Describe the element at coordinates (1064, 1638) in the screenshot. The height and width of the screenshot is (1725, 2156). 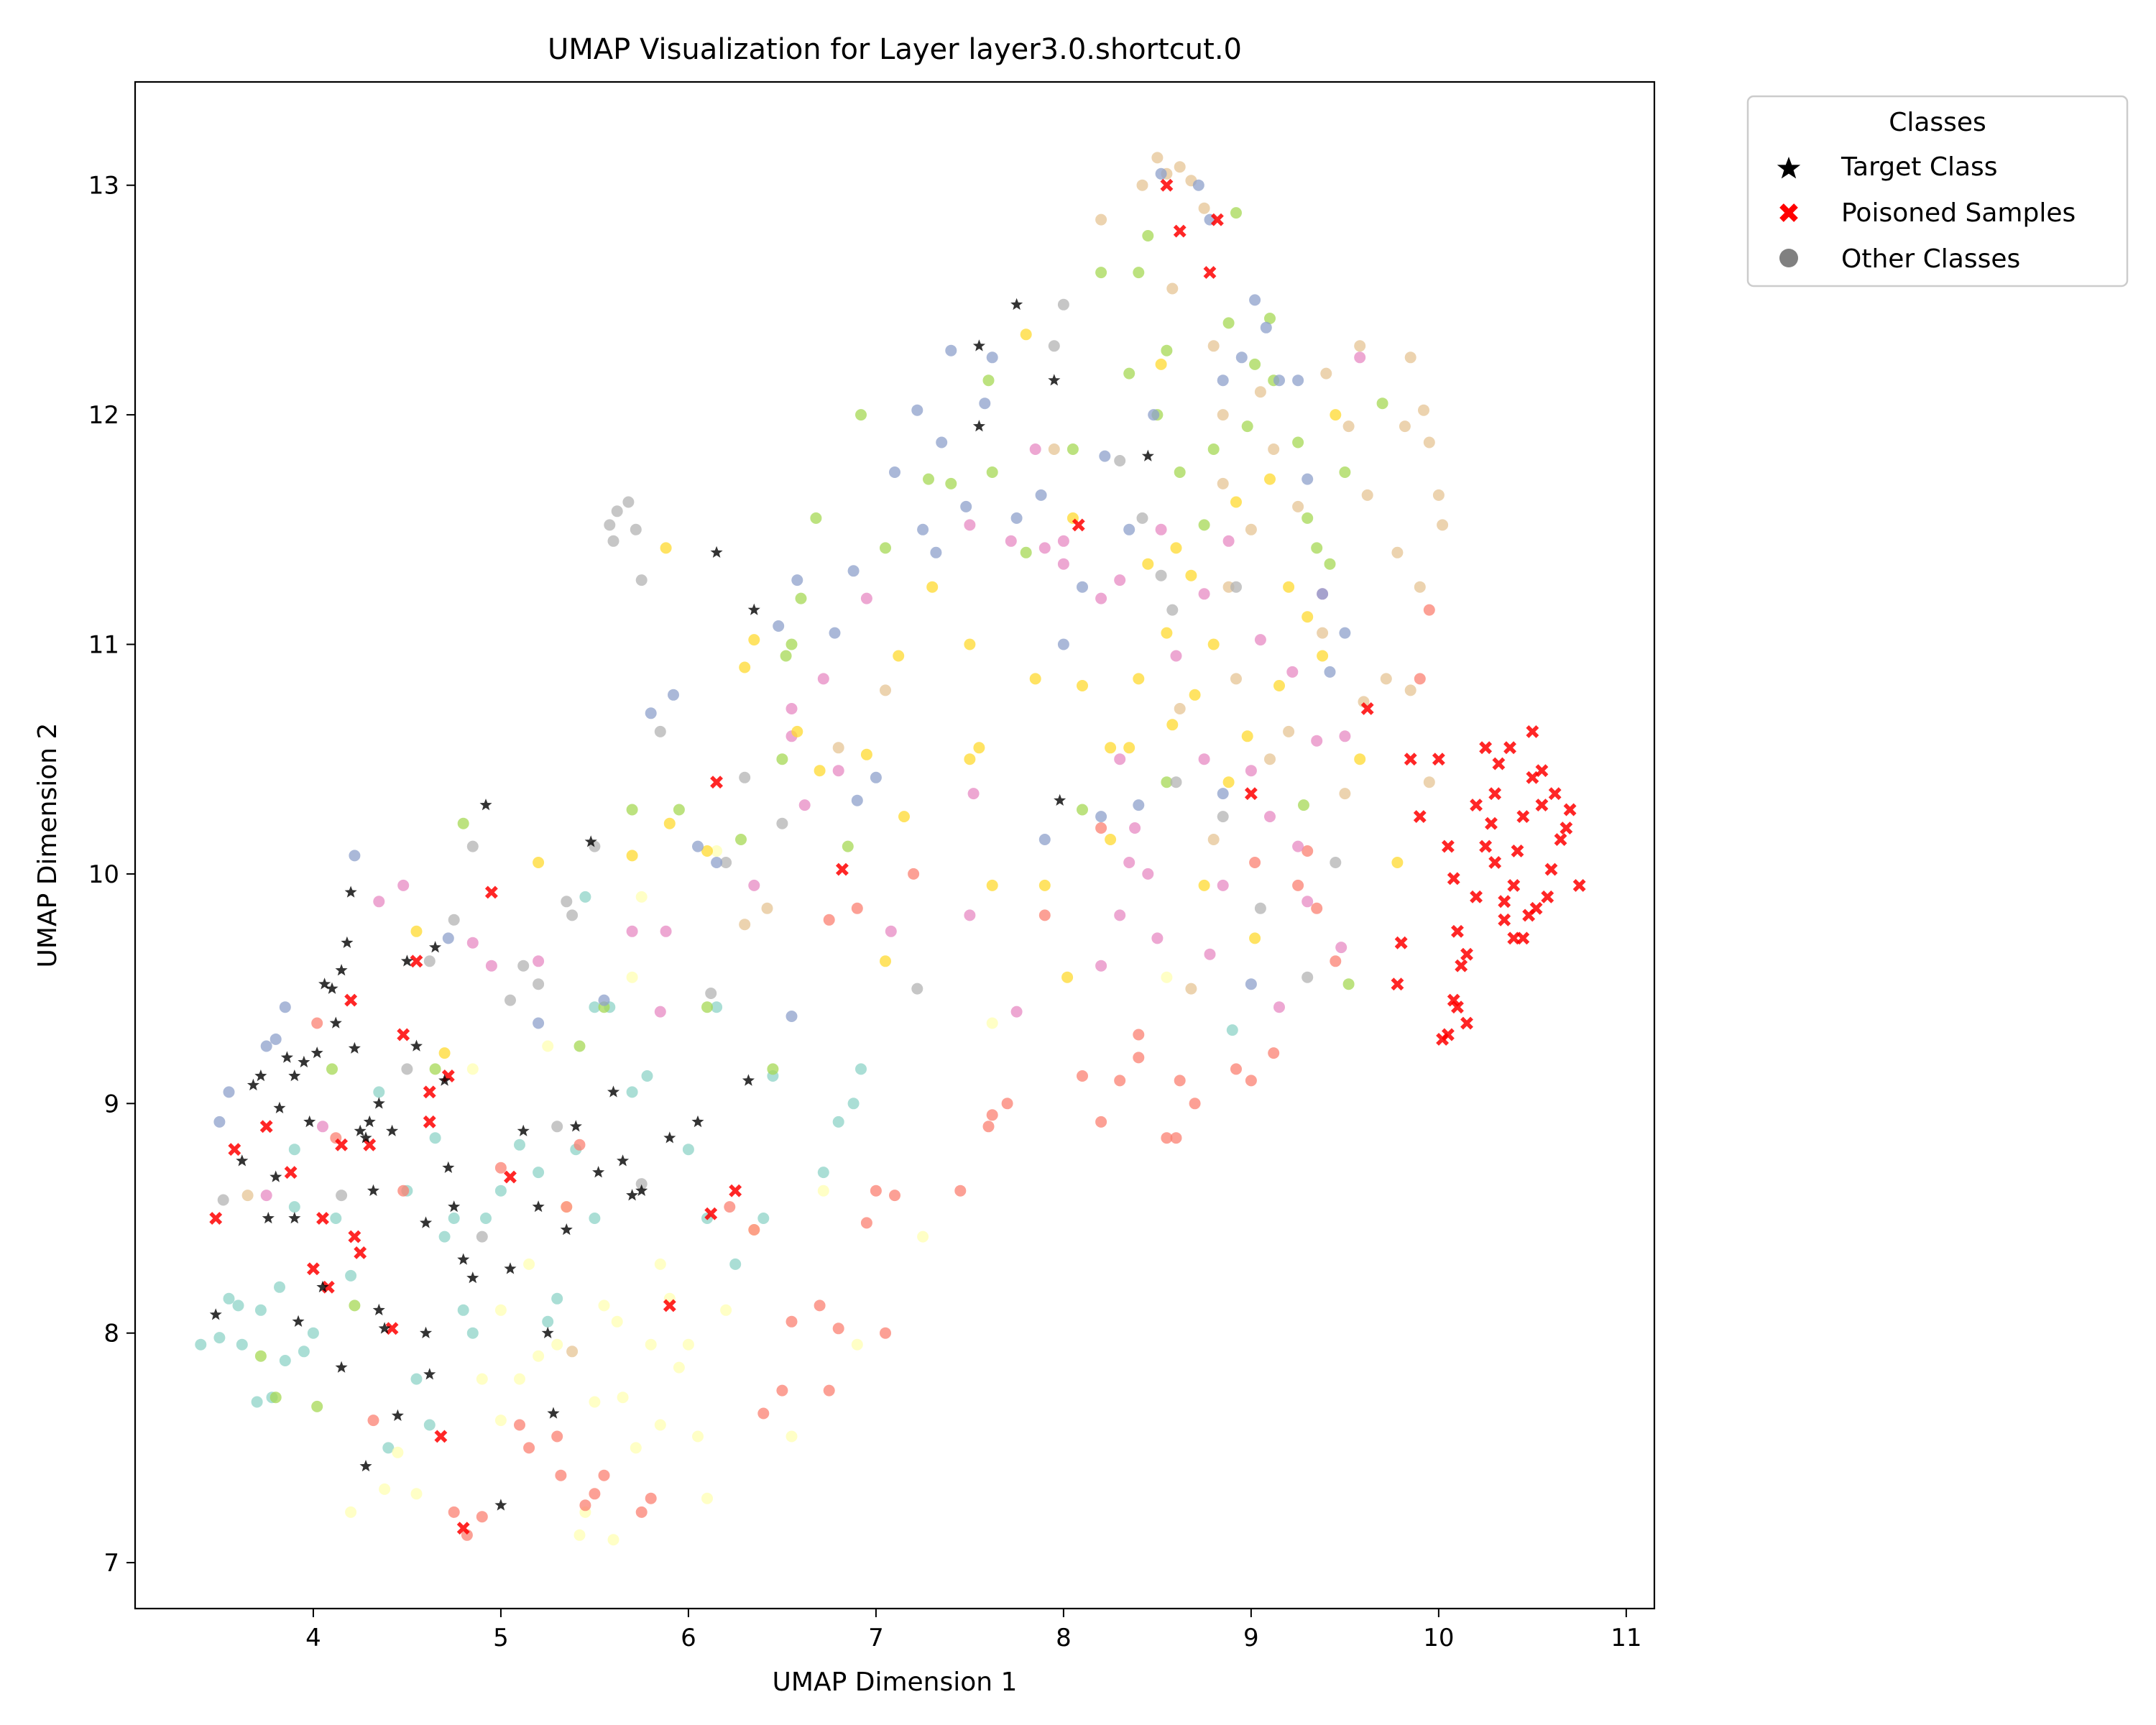
I see `x-tick-label: 8` at that location.